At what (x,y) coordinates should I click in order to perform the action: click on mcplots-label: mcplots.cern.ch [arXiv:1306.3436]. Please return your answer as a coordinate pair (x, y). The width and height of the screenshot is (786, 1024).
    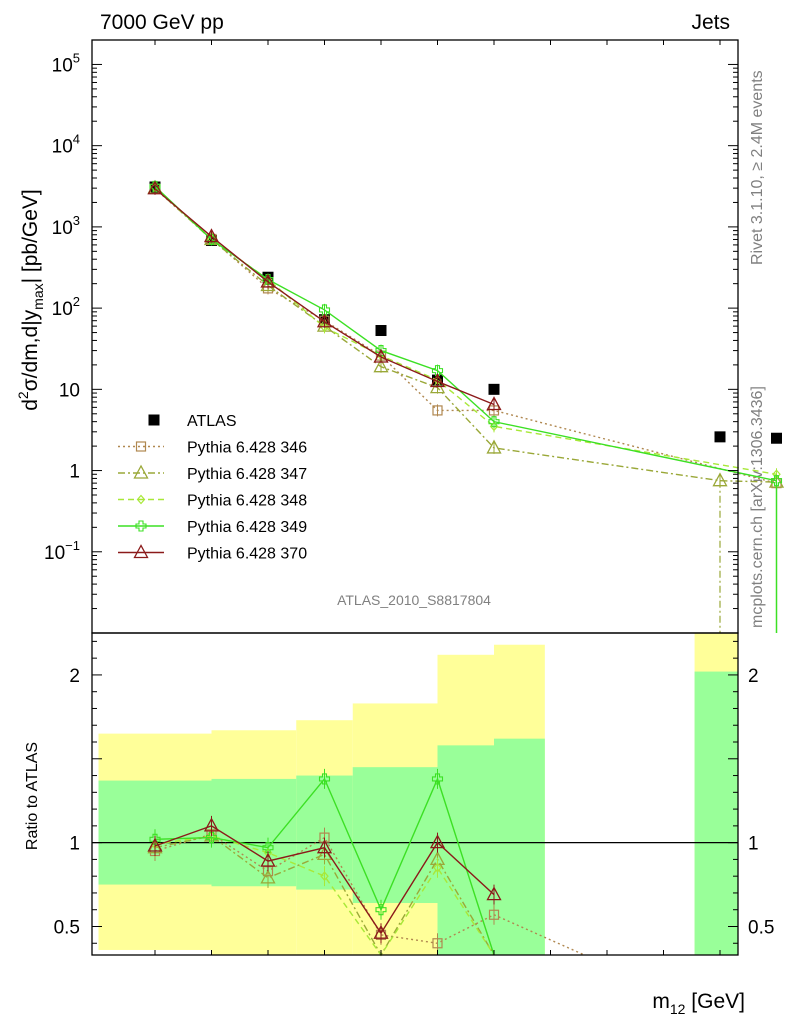
    Looking at the image, I should click on (757, 507).